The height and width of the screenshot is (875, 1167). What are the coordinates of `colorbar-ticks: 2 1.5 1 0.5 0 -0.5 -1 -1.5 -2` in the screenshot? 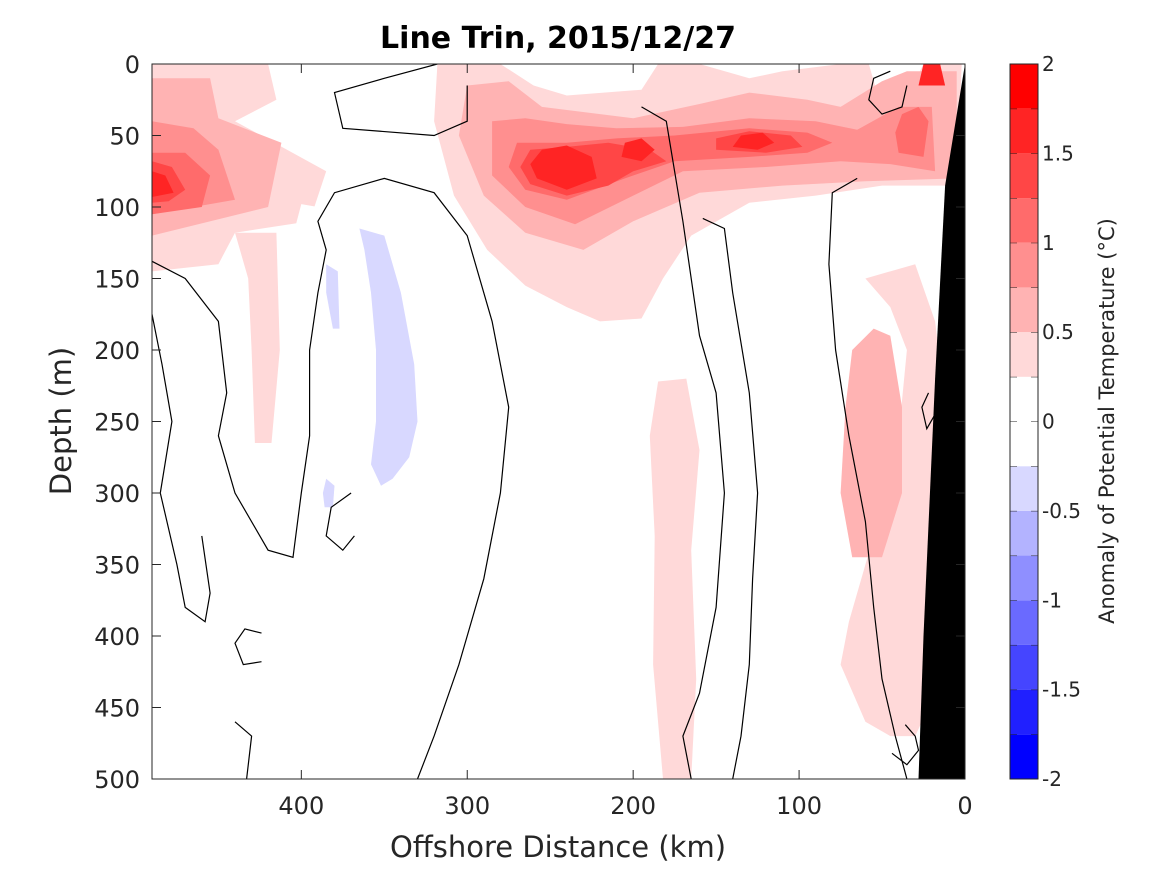 It's located at (1061, 421).